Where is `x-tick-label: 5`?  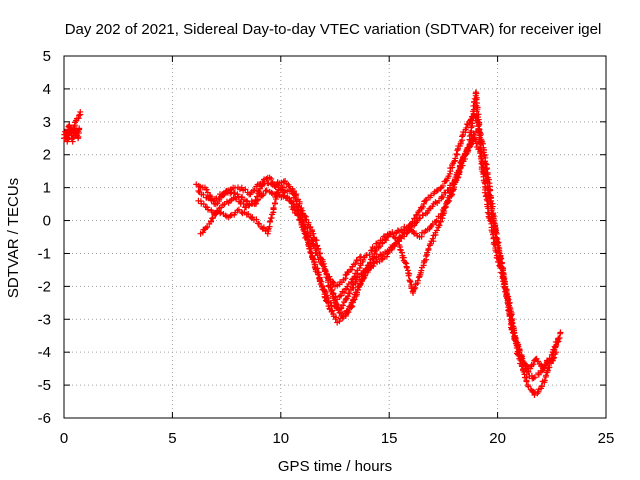
x-tick-label: 5 is located at coordinates (172, 438).